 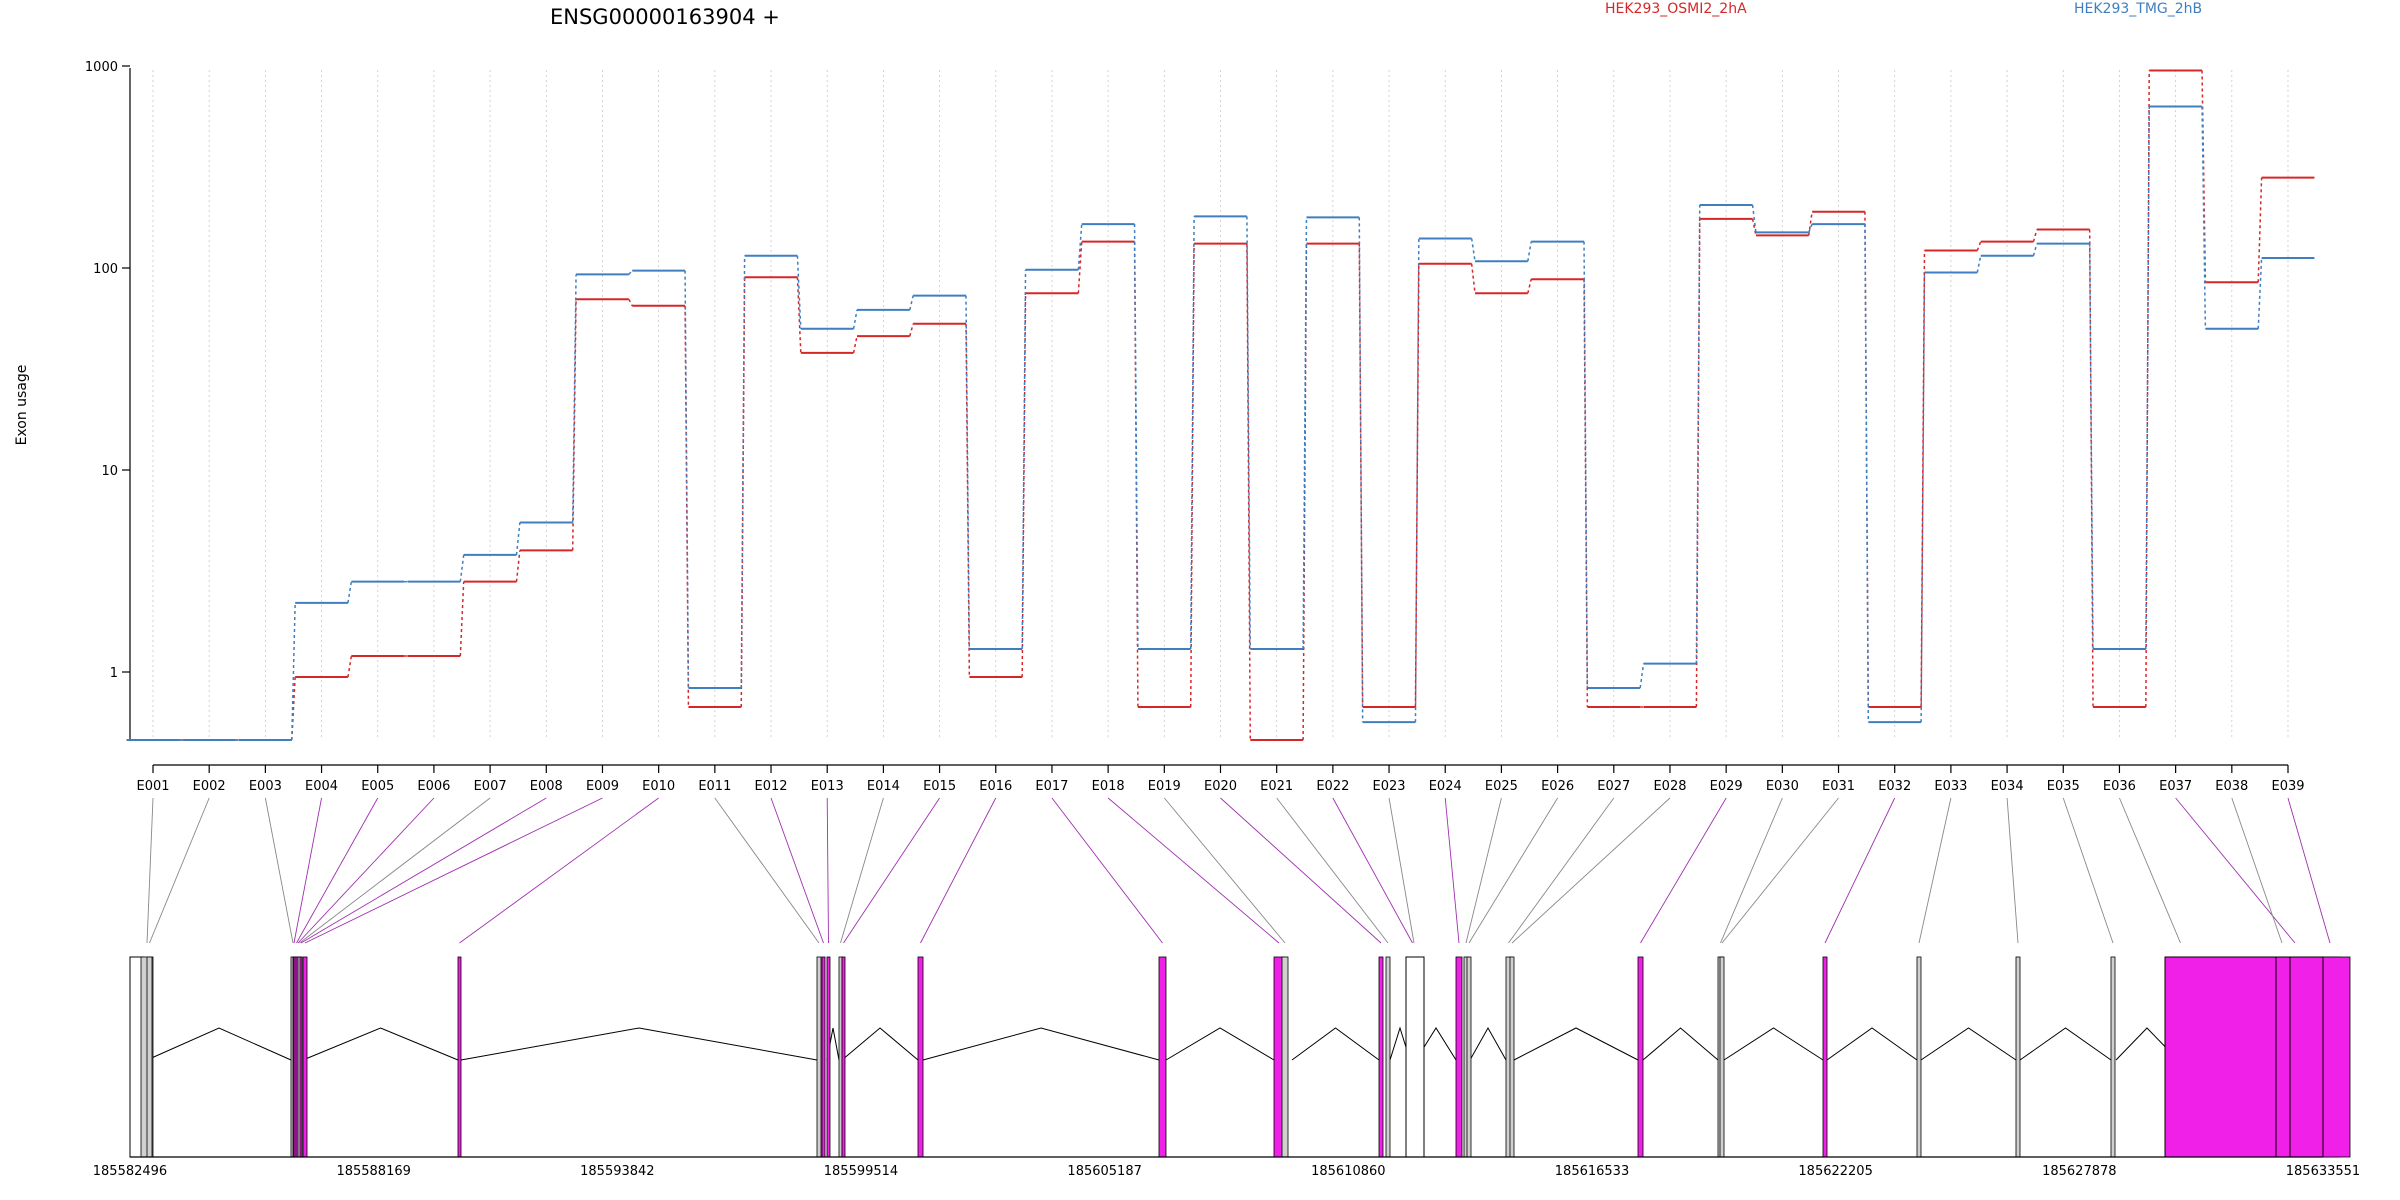 I want to click on x-tick-label: E038, so click(x=2231, y=786).